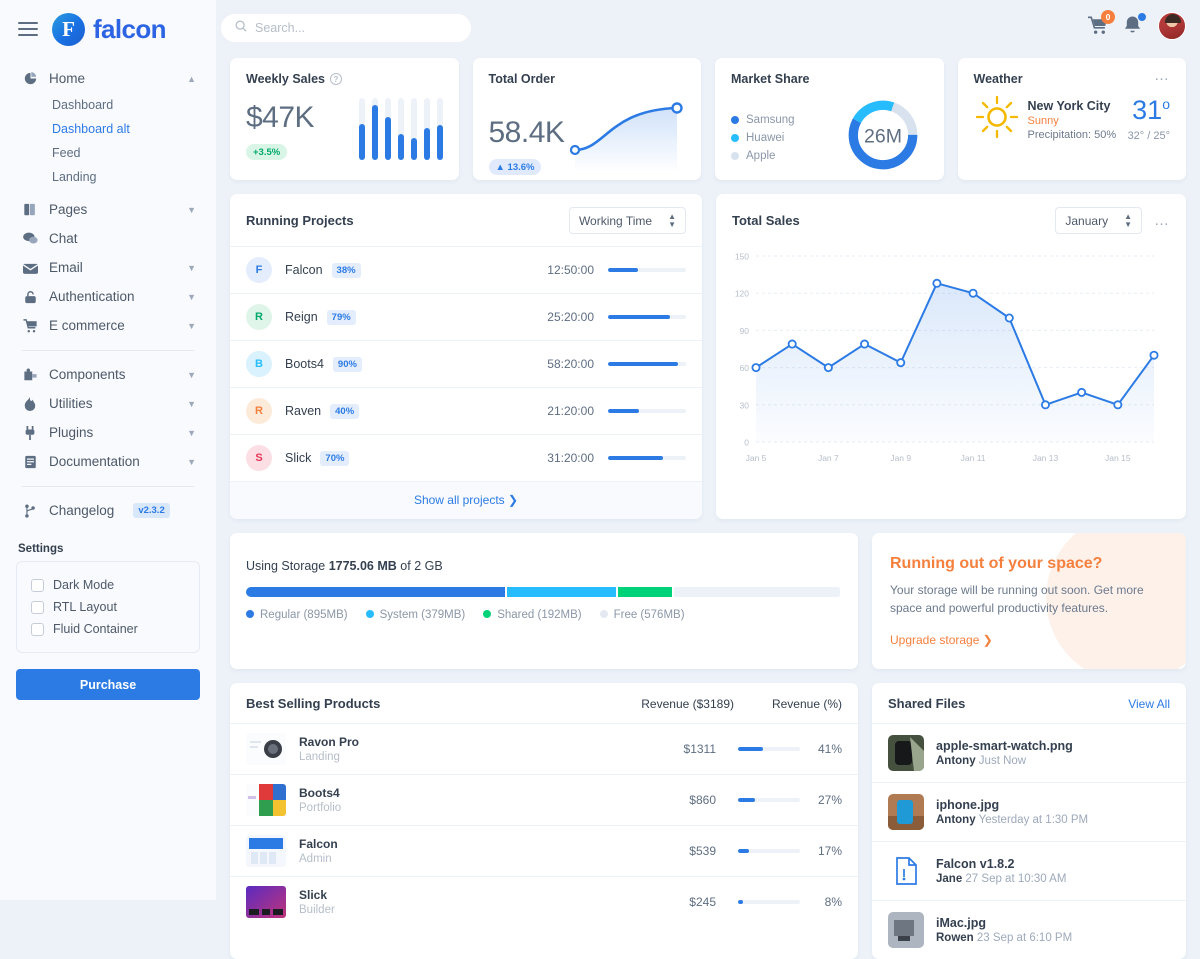 Image resolution: width=1200 pixels, height=959 pixels. Describe the element at coordinates (472, 859) in the screenshot. I see `product-category: Admin` at that location.